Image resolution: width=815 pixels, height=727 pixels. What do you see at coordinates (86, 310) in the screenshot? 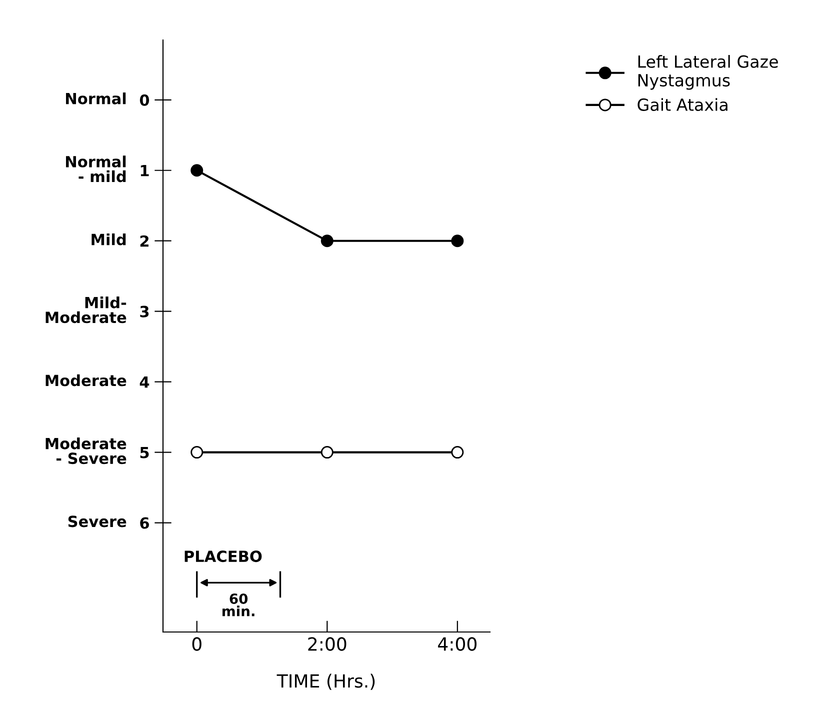
I see `text: Mild- Moderate` at bounding box center [86, 310].